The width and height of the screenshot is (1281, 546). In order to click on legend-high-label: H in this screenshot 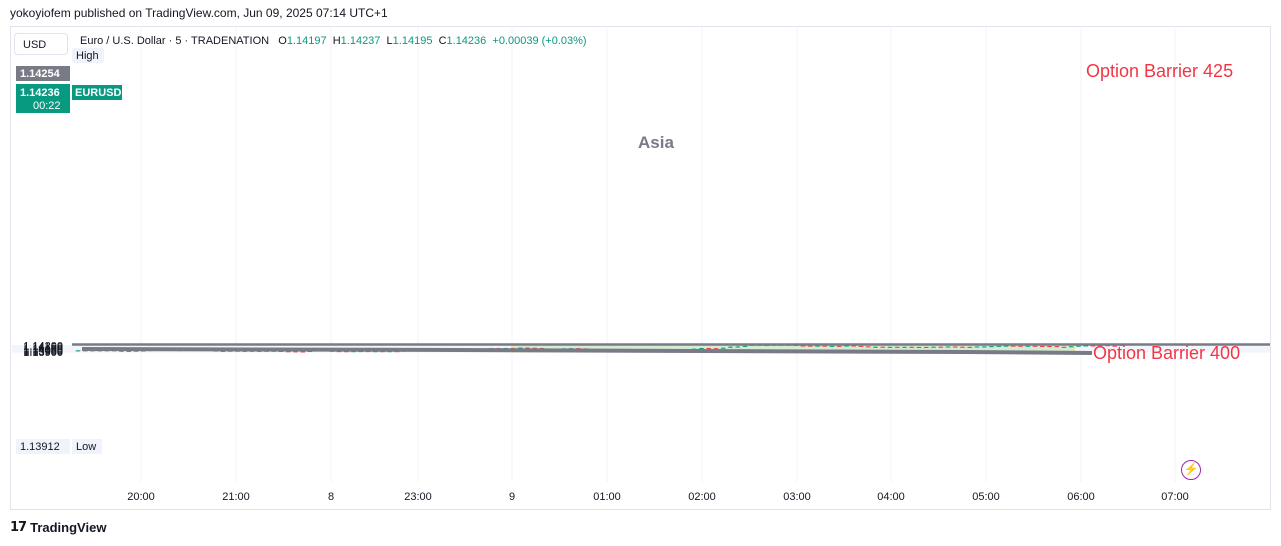, I will do `click(336, 41)`.